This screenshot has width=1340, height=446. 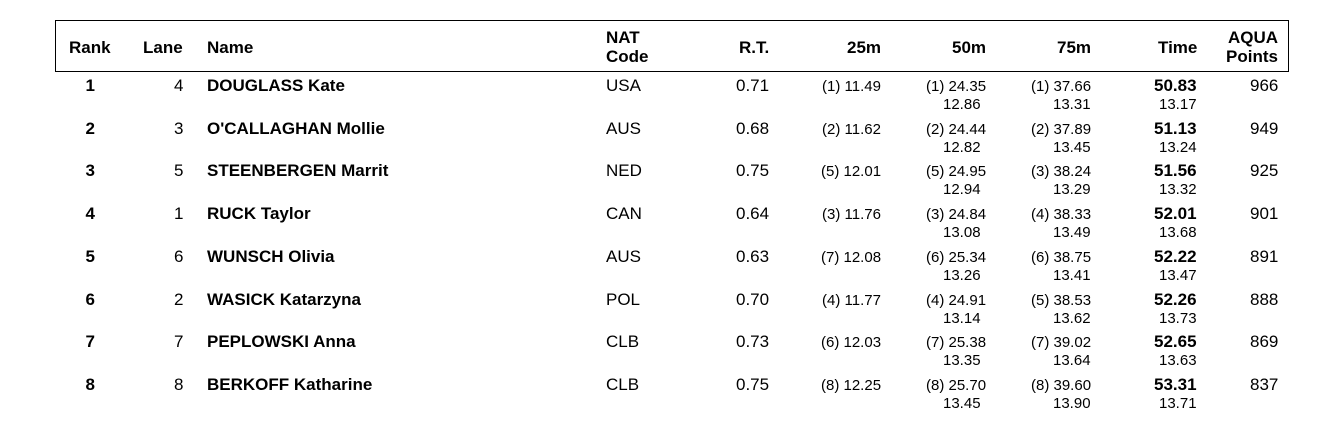 I want to click on cell-time: 50.83, so click(x=1175, y=85).